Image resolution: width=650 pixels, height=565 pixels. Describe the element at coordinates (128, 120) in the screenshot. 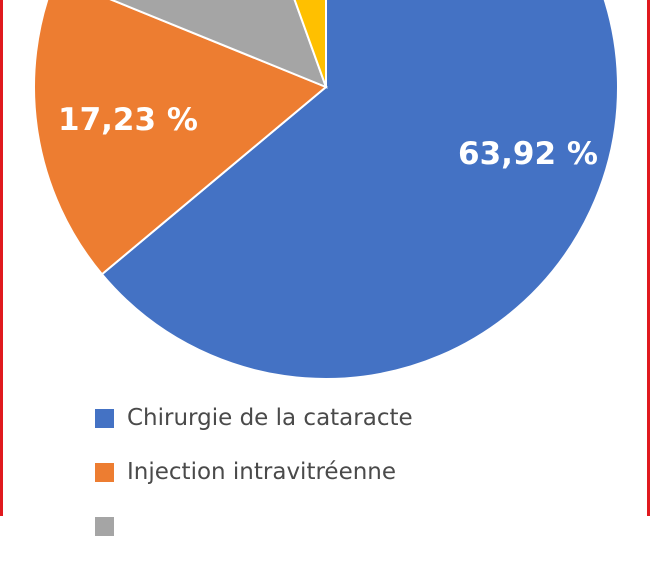

I see `slice-label-injection: 17,23 %` at that location.